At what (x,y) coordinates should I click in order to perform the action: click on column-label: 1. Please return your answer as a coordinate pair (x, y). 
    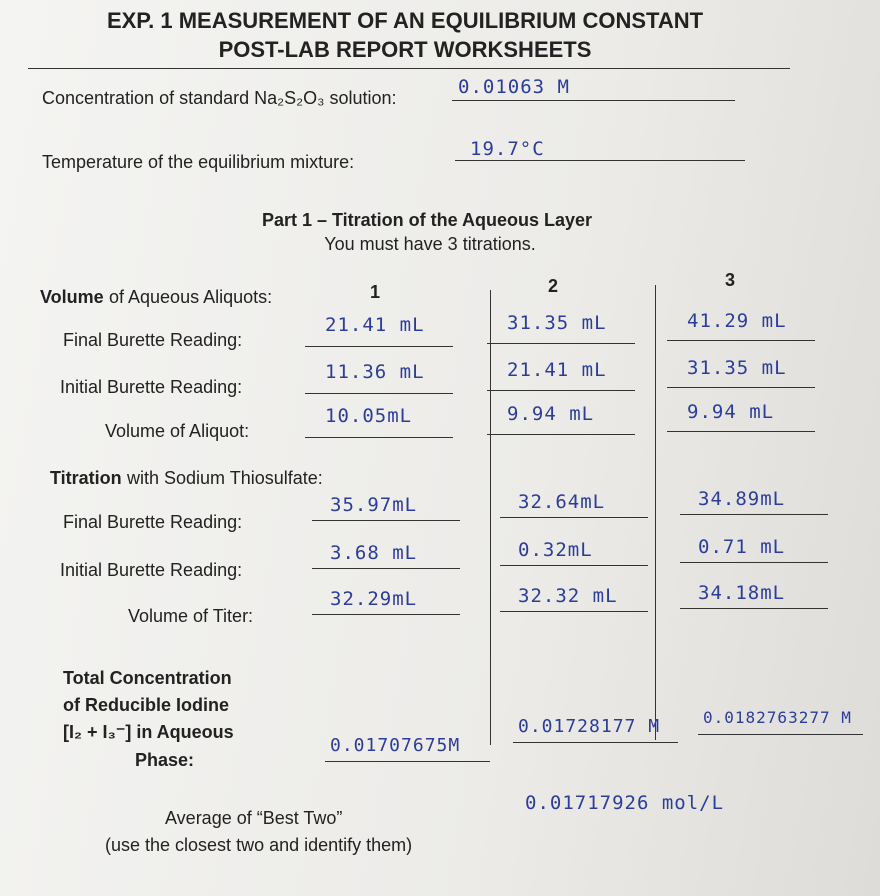
    Looking at the image, I should click on (375, 292).